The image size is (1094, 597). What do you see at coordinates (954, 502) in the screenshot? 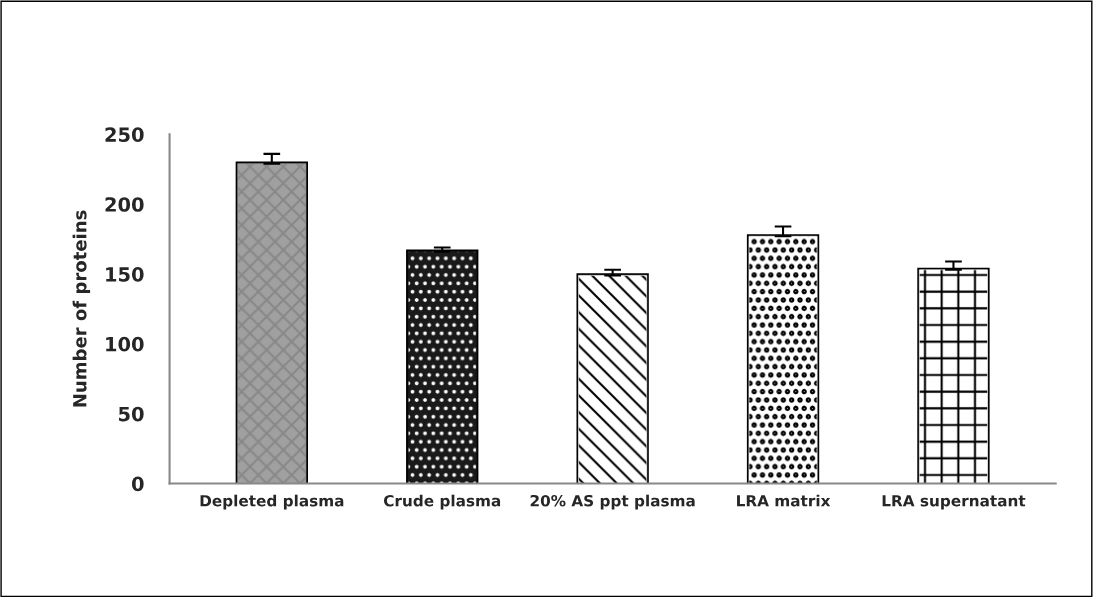
I see `x-tick-label: LRA supernatant` at bounding box center [954, 502].